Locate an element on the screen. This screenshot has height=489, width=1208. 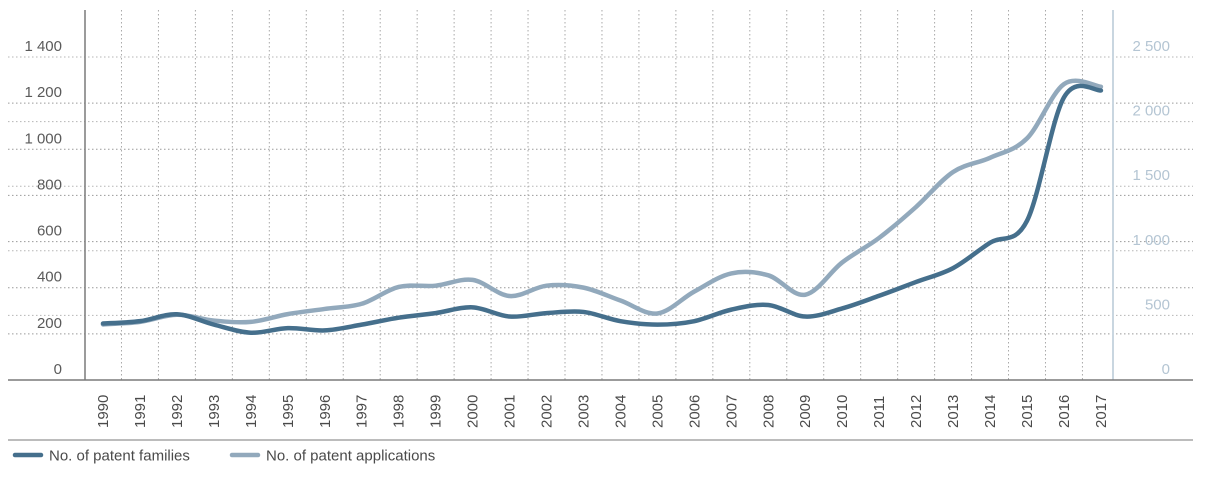
x-tick-label: 1996 is located at coordinates (325, 411).